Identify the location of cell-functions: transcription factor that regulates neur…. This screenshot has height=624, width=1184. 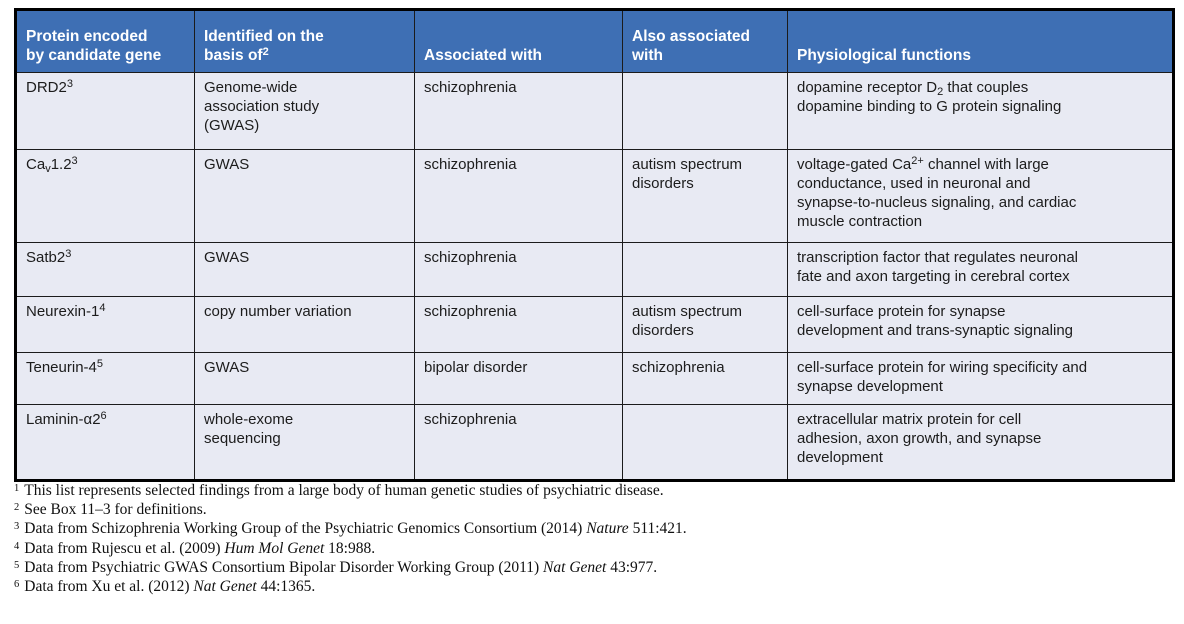
(980, 269).